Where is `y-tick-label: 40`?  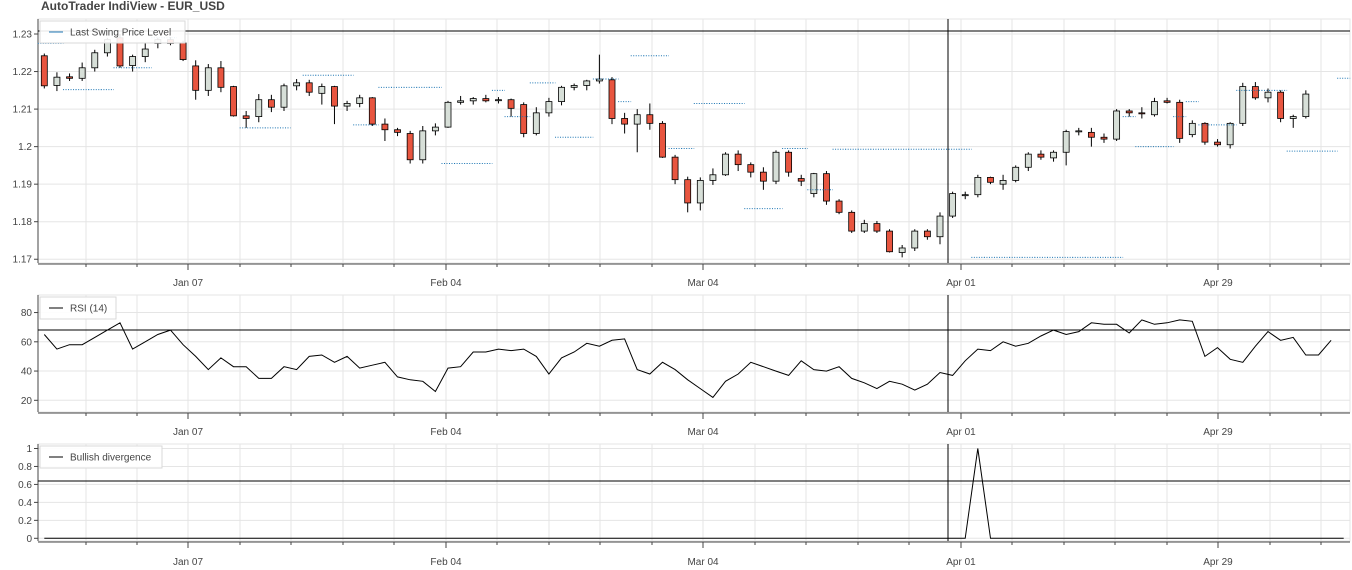 y-tick-label: 40 is located at coordinates (27, 372).